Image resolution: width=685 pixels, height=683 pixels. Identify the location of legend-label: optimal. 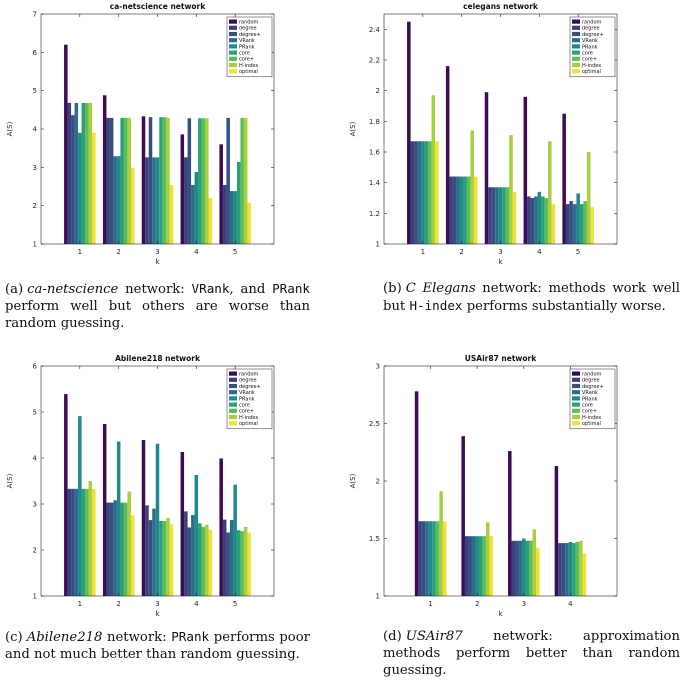
(591, 72).